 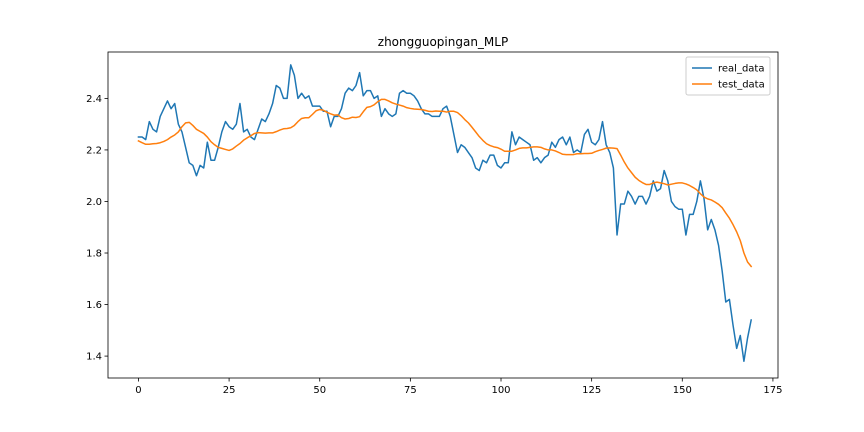 I want to click on x-tick-label: 50, so click(x=319, y=390).